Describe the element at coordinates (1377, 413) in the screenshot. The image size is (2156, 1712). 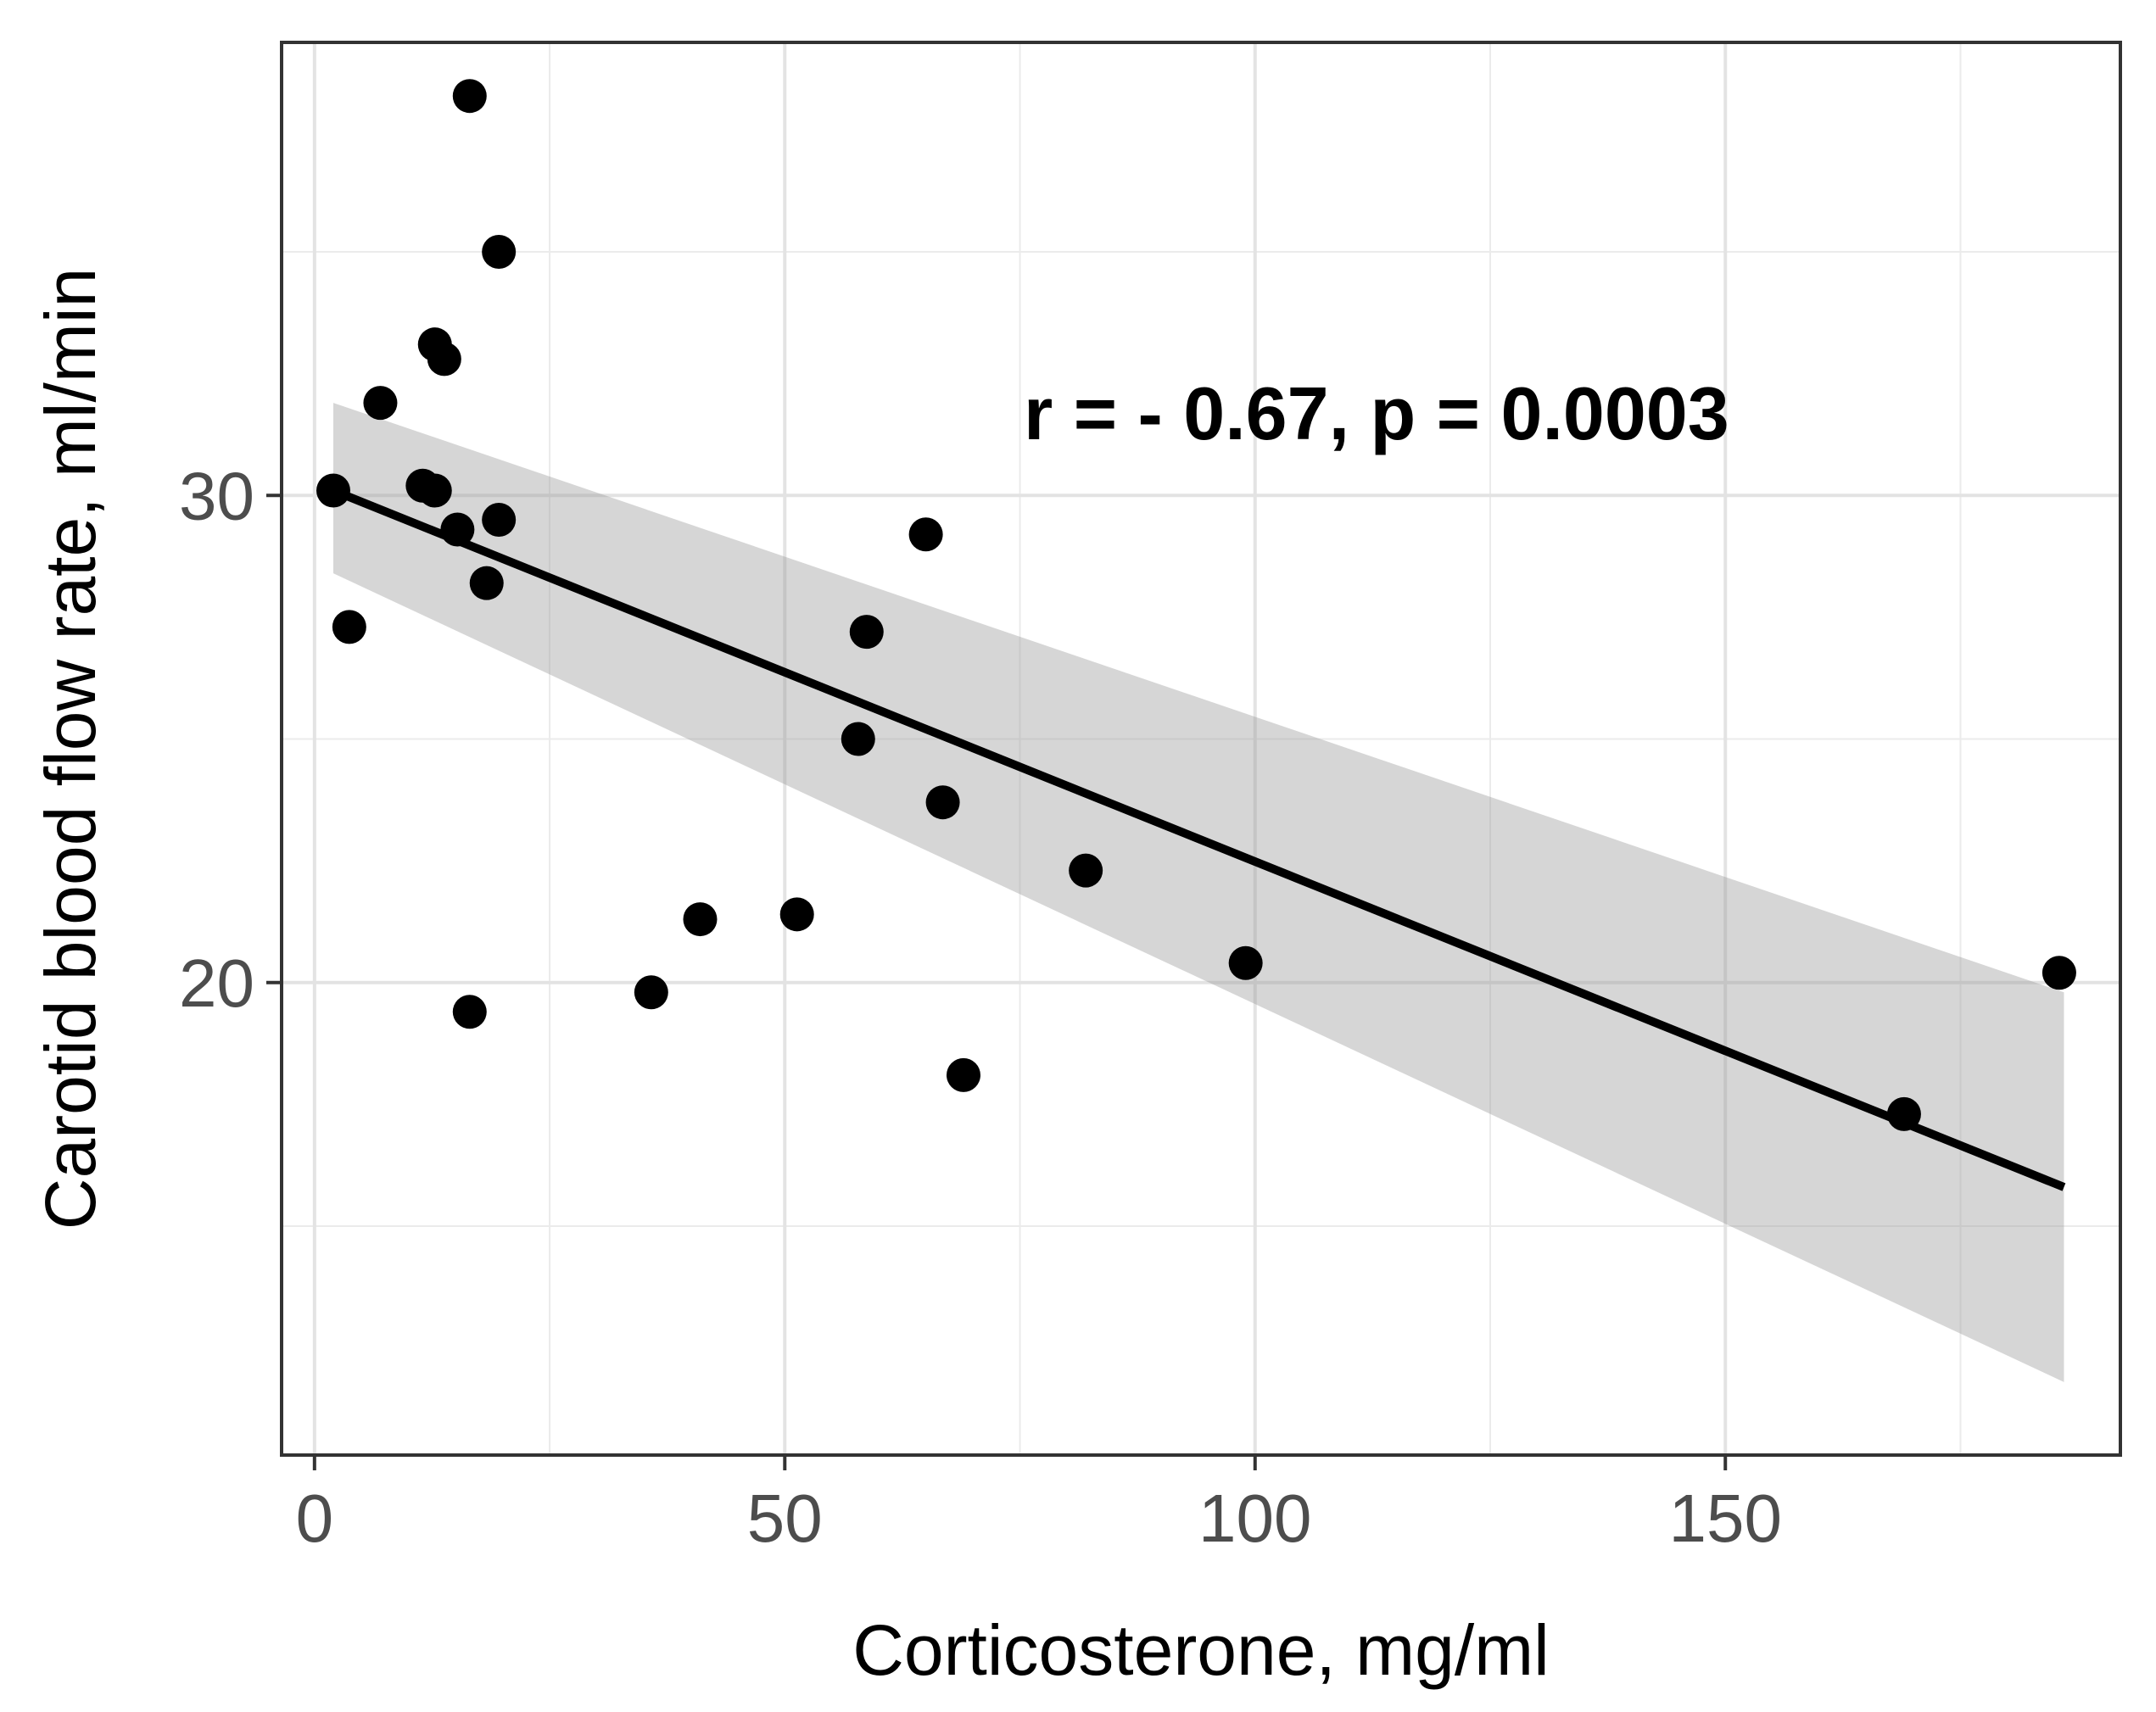
I see `correlation-annotation: r = - 0.67, p = 0.0003` at that location.